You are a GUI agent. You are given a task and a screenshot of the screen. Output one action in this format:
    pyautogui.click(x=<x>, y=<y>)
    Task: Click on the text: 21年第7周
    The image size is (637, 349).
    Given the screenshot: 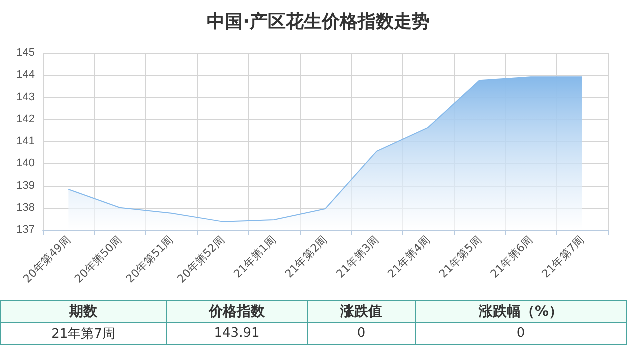 What is the action you would take?
    pyautogui.click(x=83, y=333)
    